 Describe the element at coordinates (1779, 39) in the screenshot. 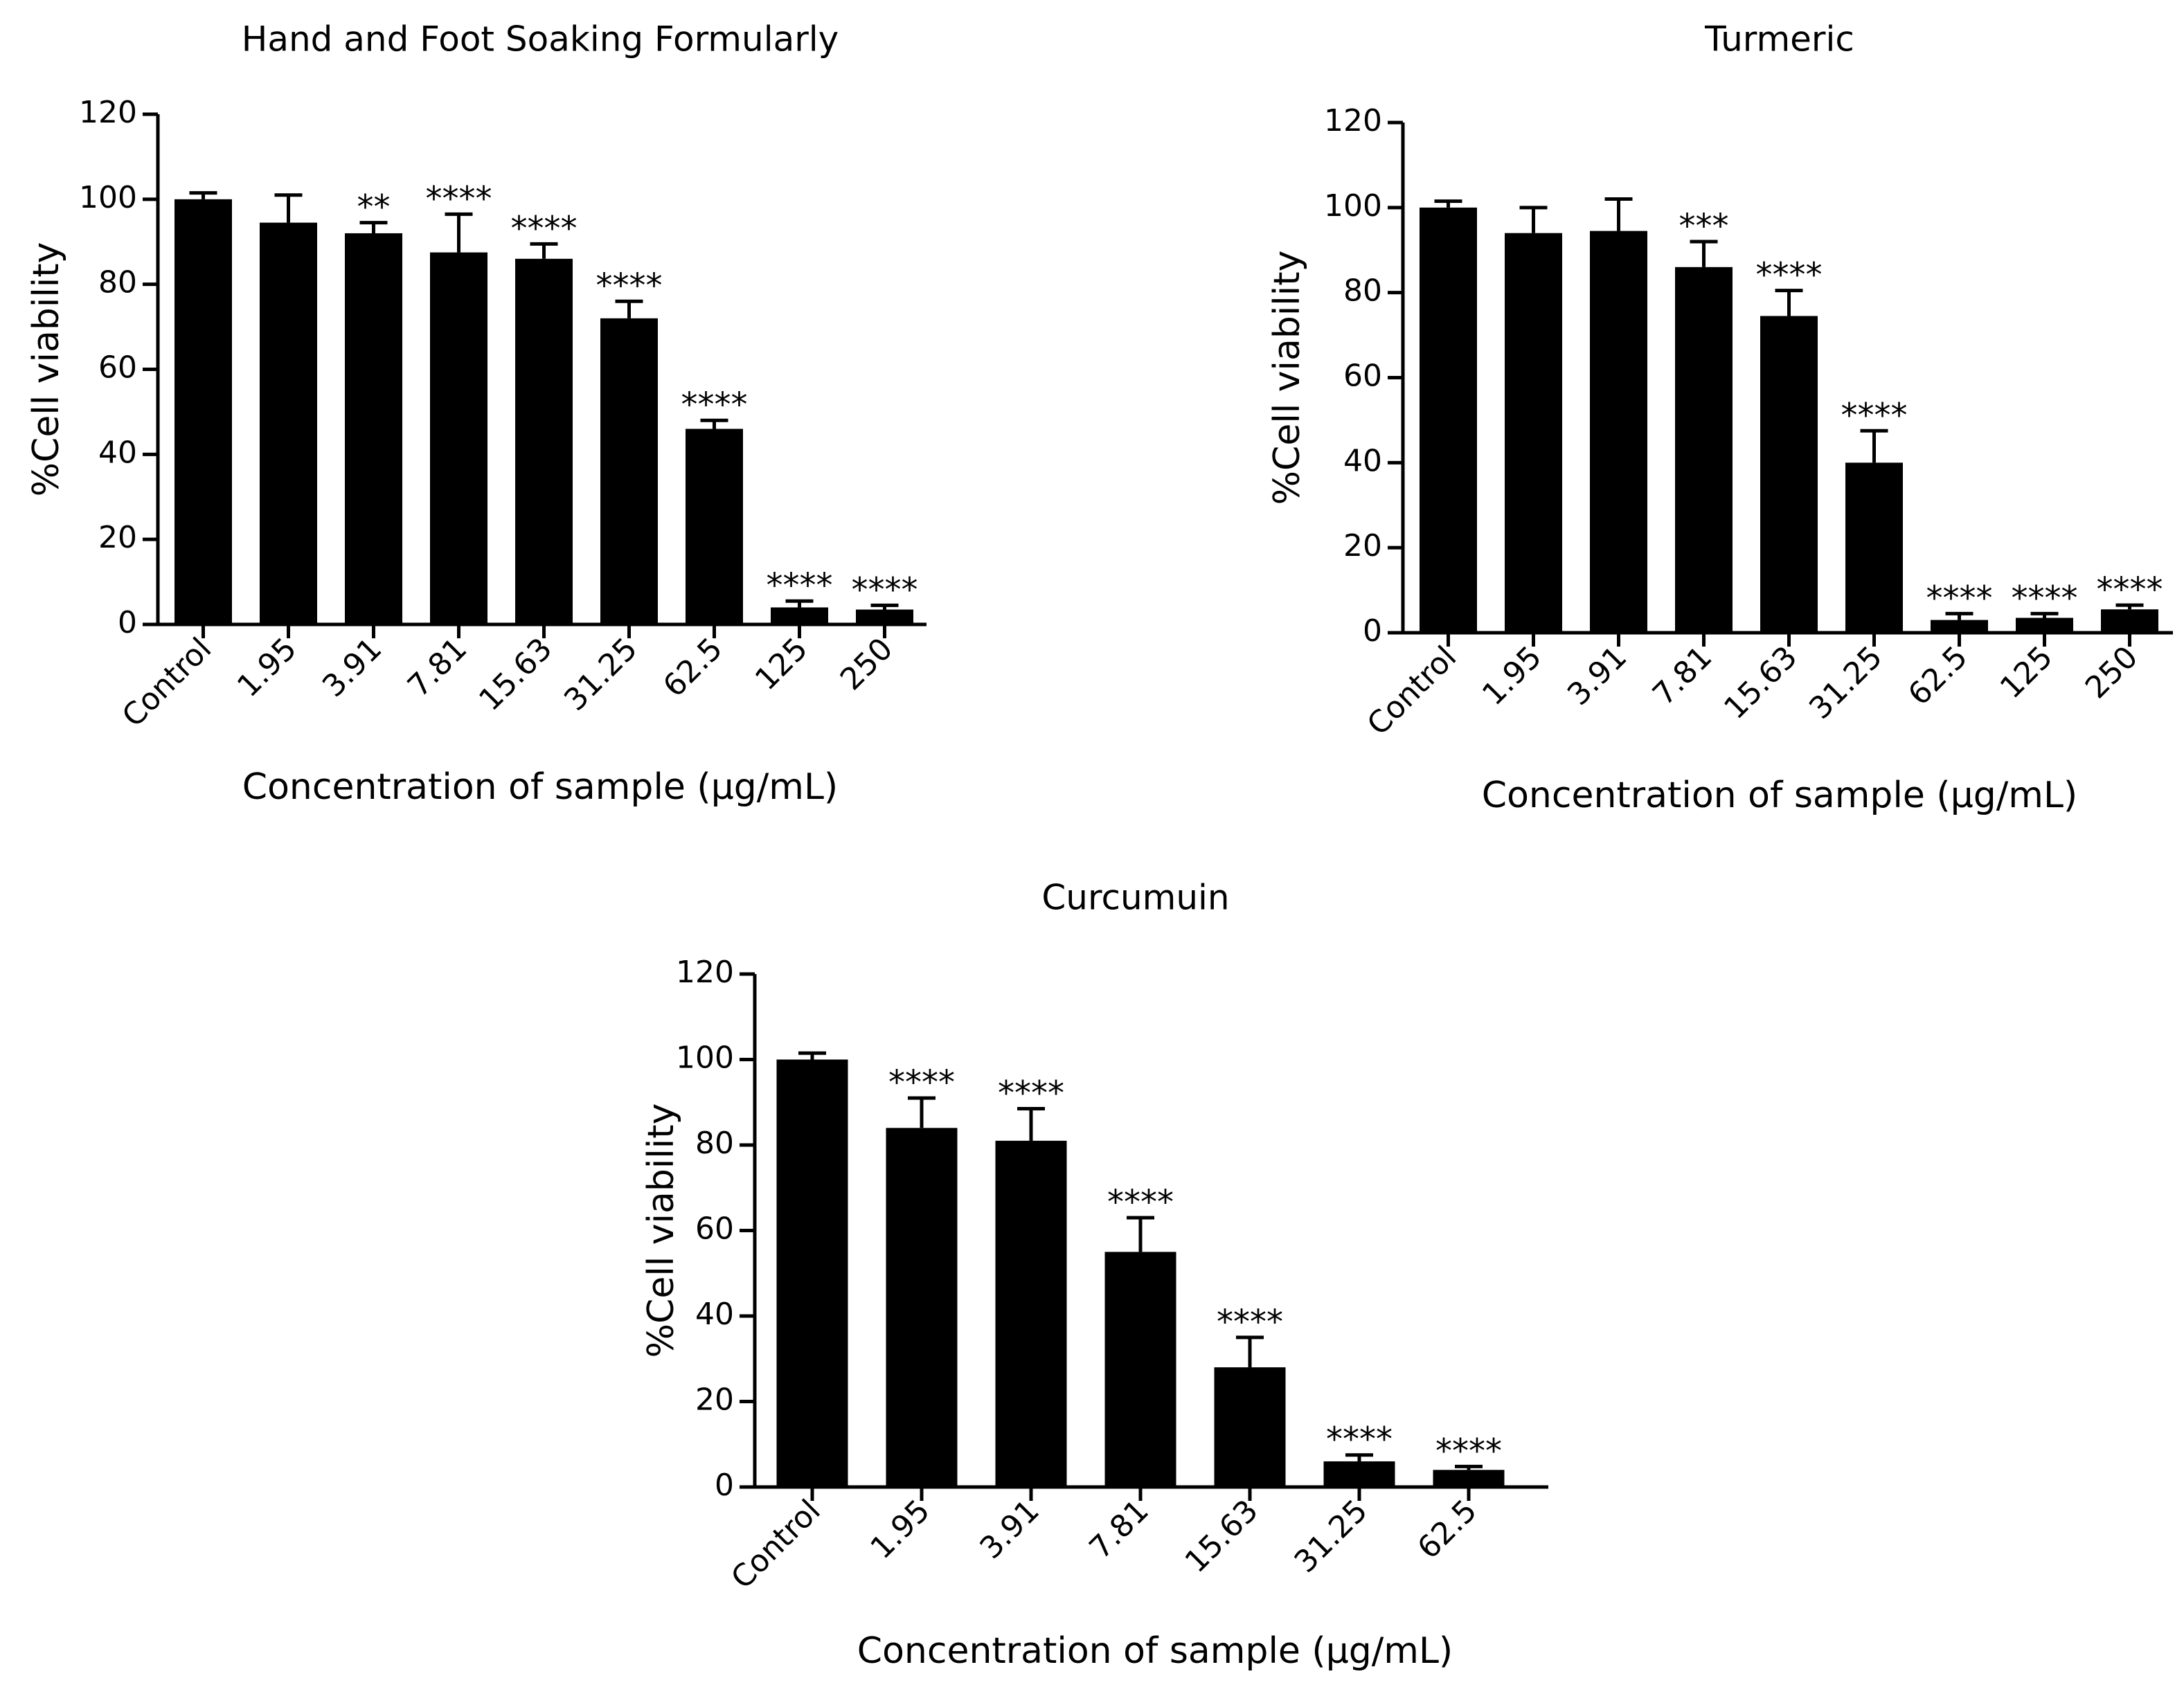

I see `chart-title: Turmeric` at that location.